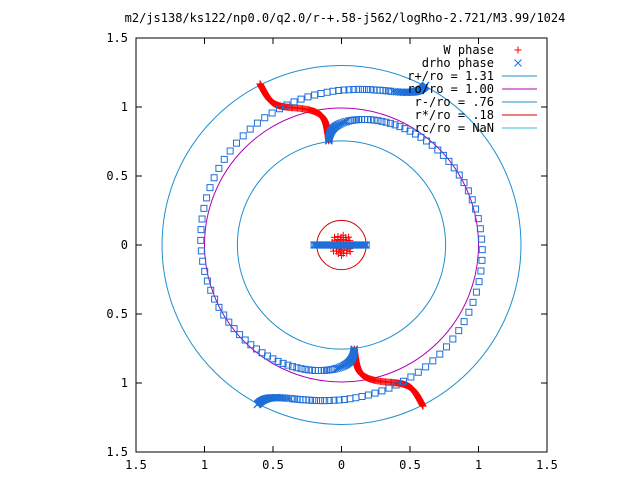 Image resolution: width=640 pixels, height=480 pixels. What do you see at coordinates (117, 38) in the screenshot?
I see `y-tick-label: 1.5` at bounding box center [117, 38].